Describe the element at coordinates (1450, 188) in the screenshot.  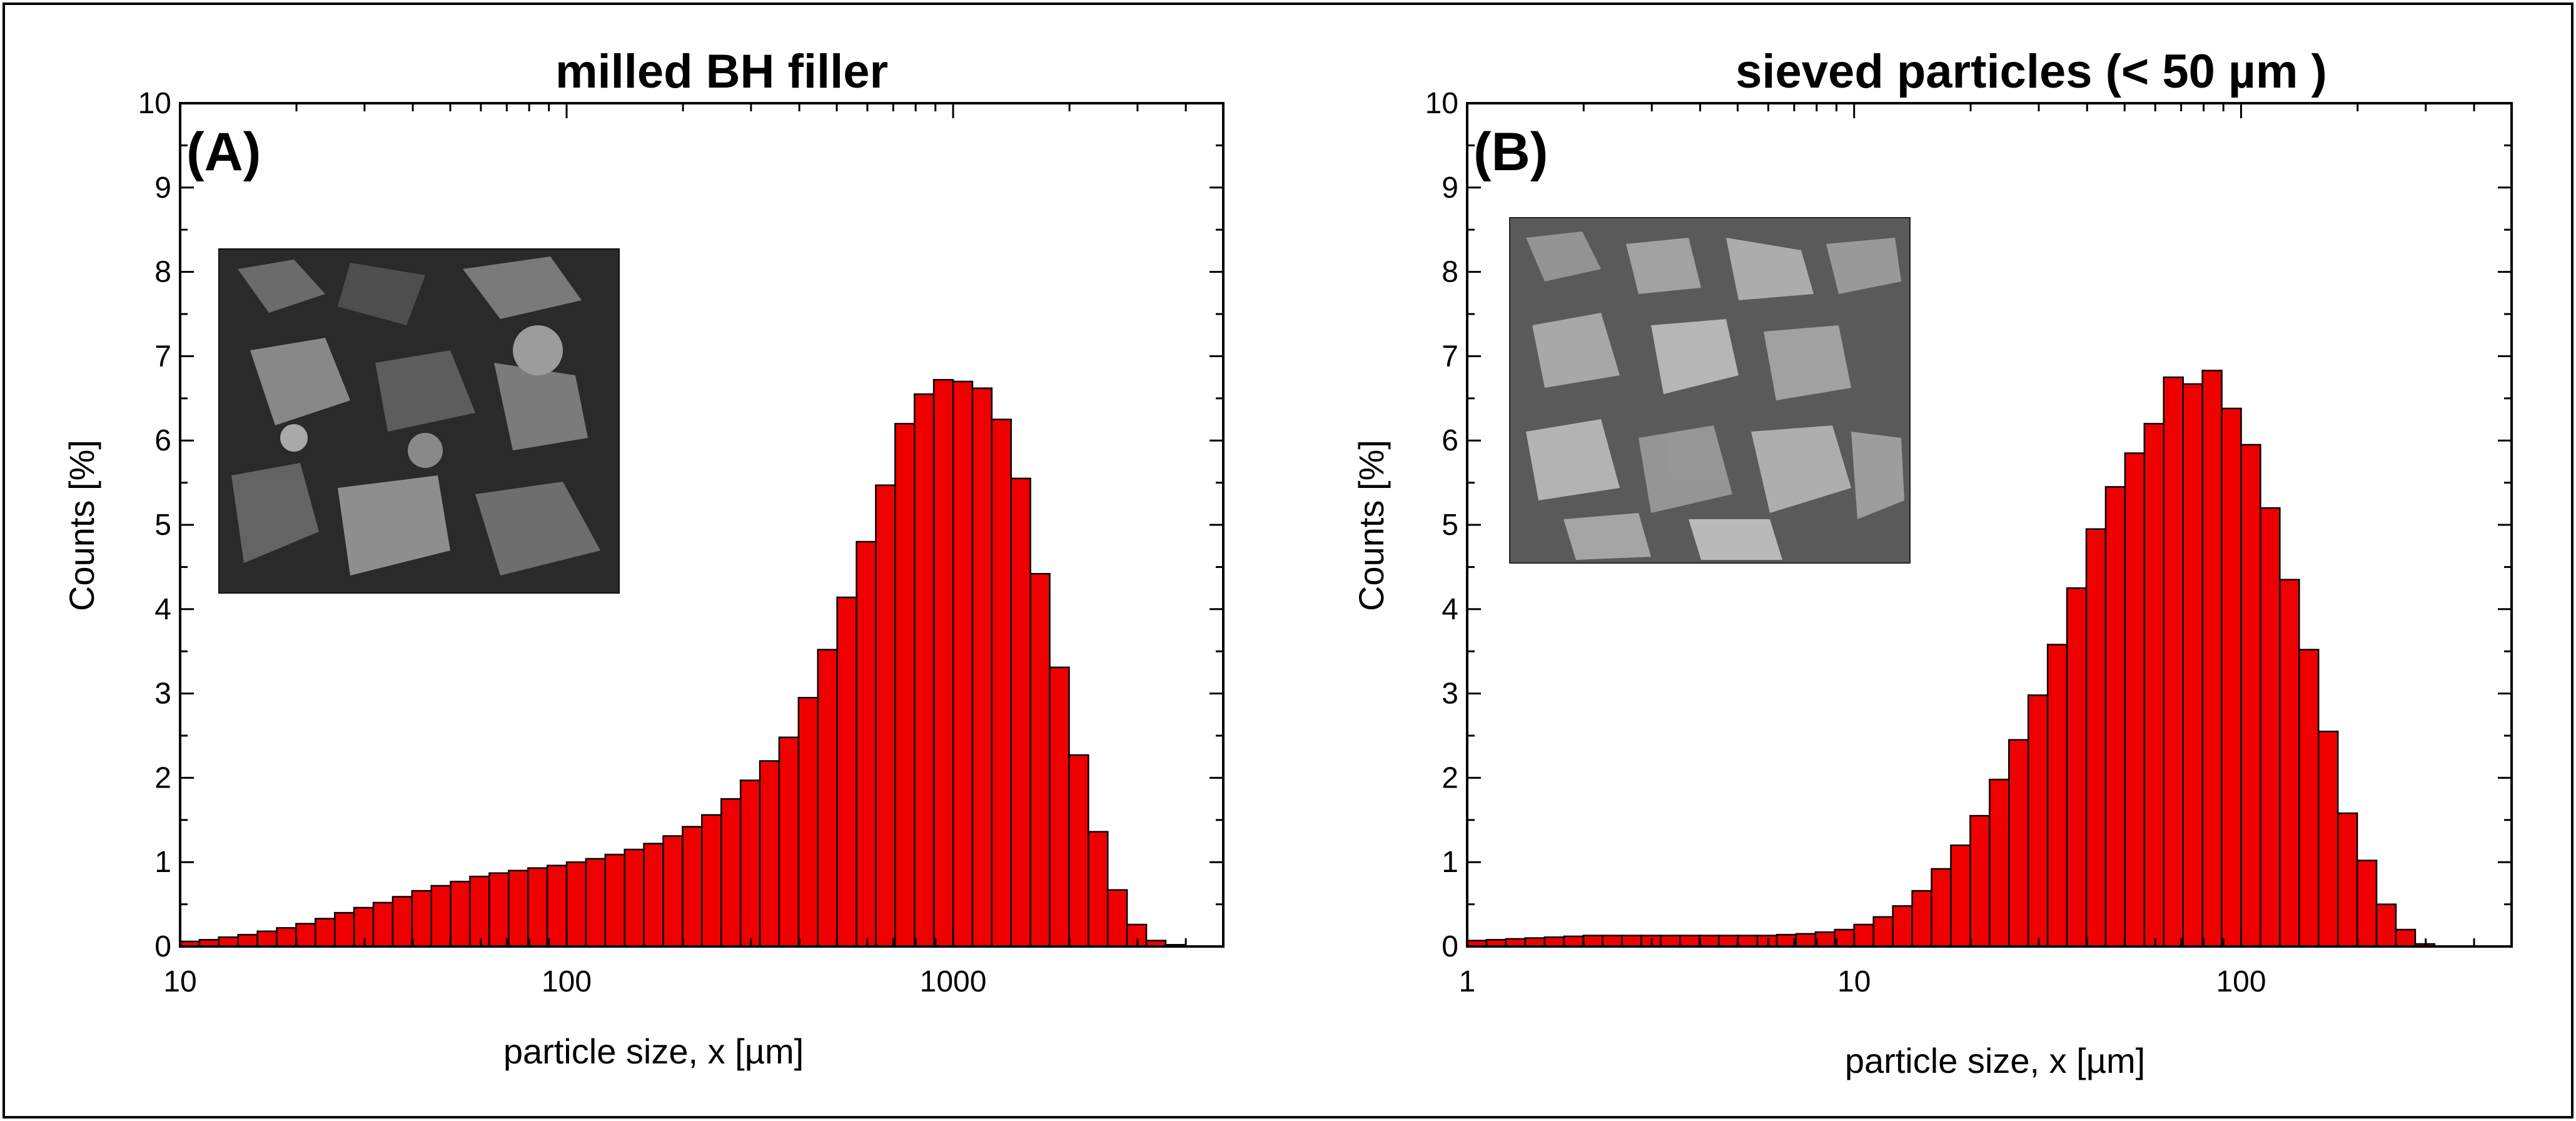
I see `y-tick-label-b-9: 9` at that location.